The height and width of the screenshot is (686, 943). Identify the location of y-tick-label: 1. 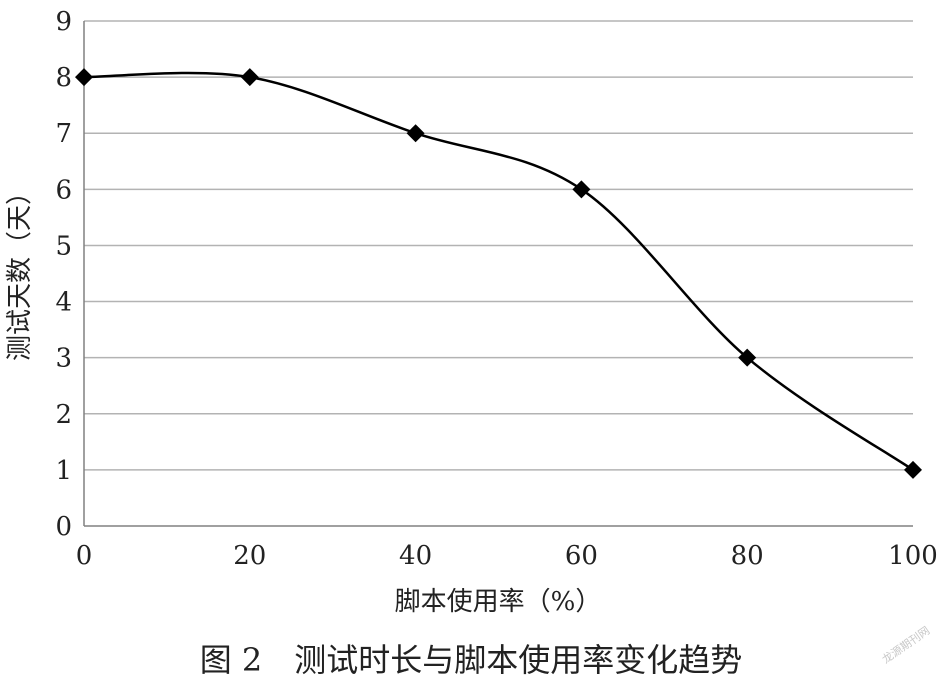
(63, 471).